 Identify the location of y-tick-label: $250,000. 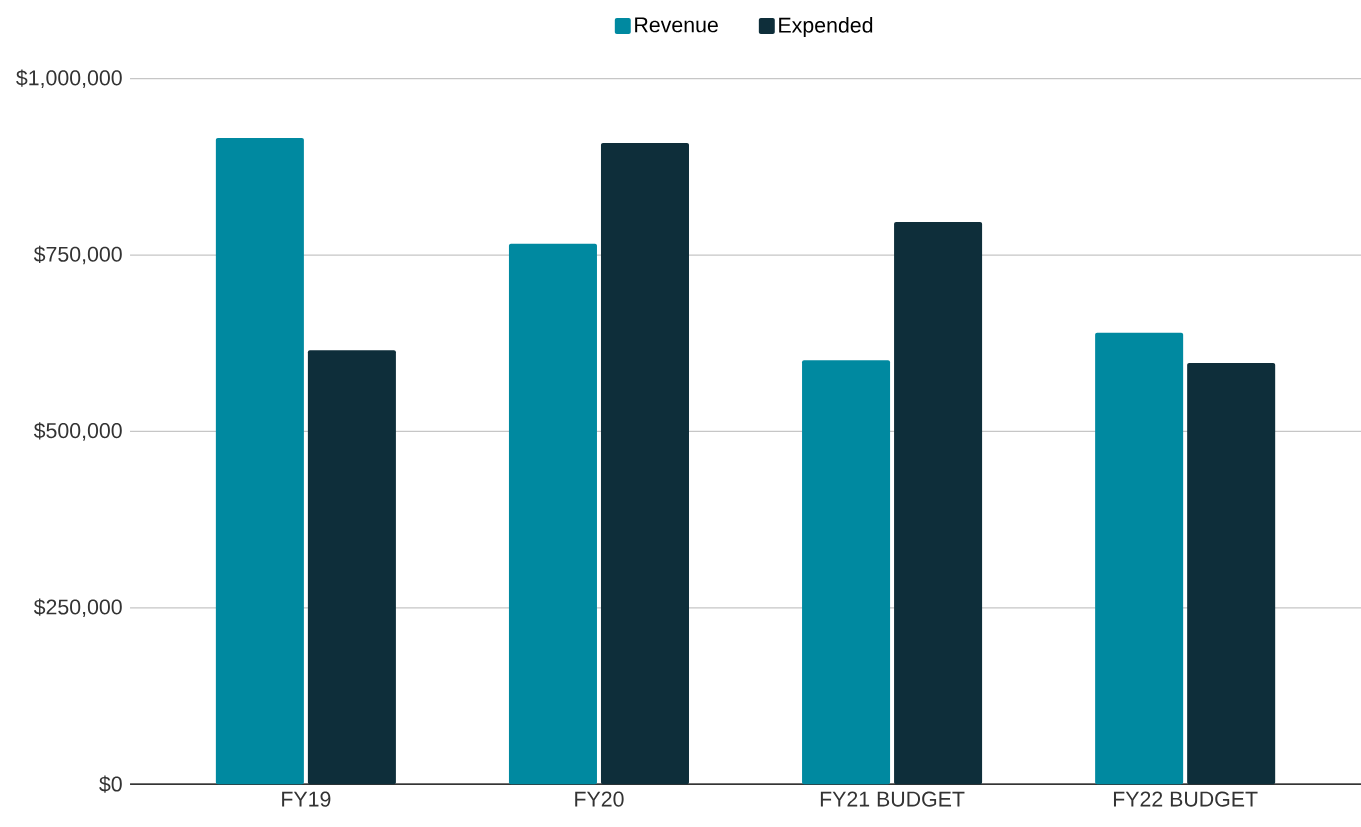
(77, 608).